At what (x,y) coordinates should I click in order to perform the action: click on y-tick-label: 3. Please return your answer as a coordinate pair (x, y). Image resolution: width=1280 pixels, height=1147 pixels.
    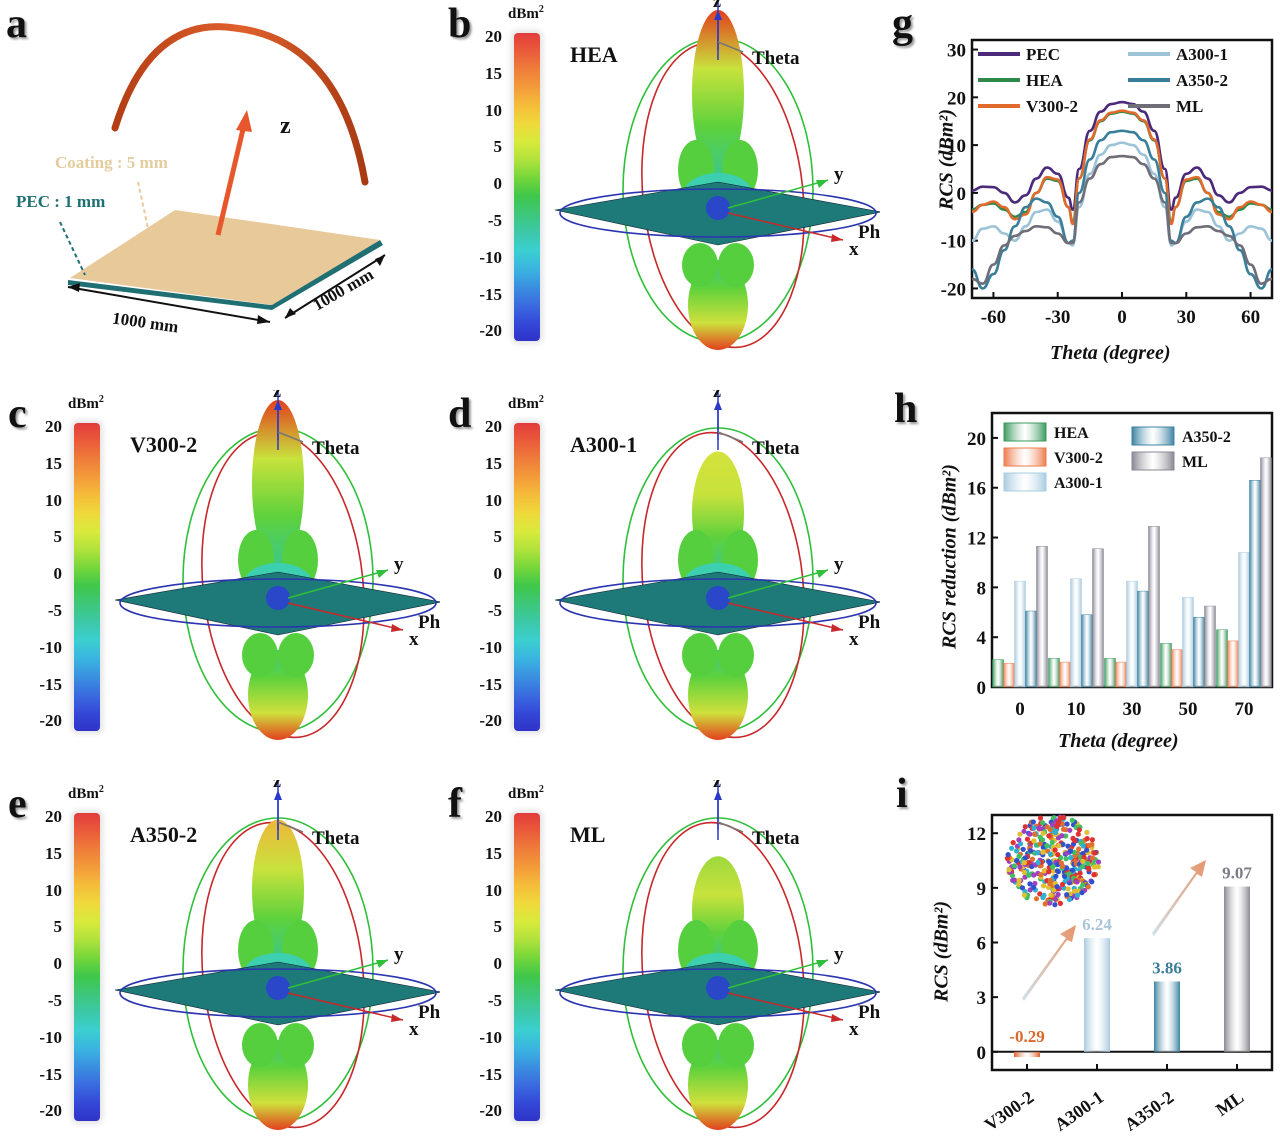
    Looking at the image, I should click on (982, 998).